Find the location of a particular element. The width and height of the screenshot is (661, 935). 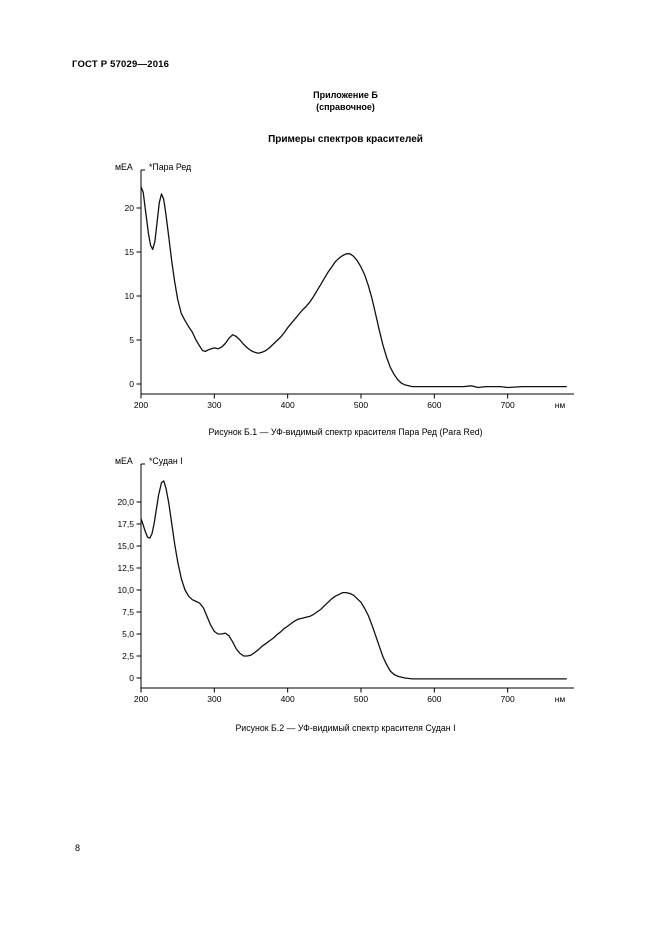

y-tick-label: 5 is located at coordinates (131, 340).